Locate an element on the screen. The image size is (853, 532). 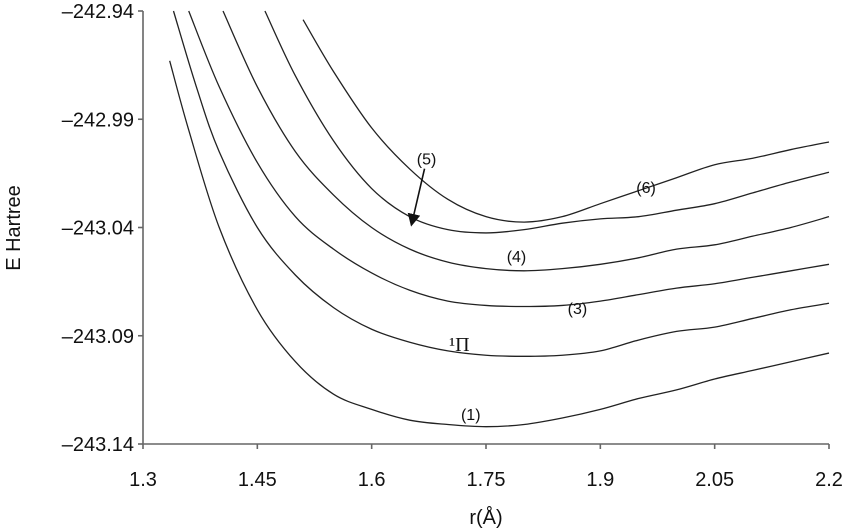
x-axis-title: r(Å) is located at coordinates (485, 517).